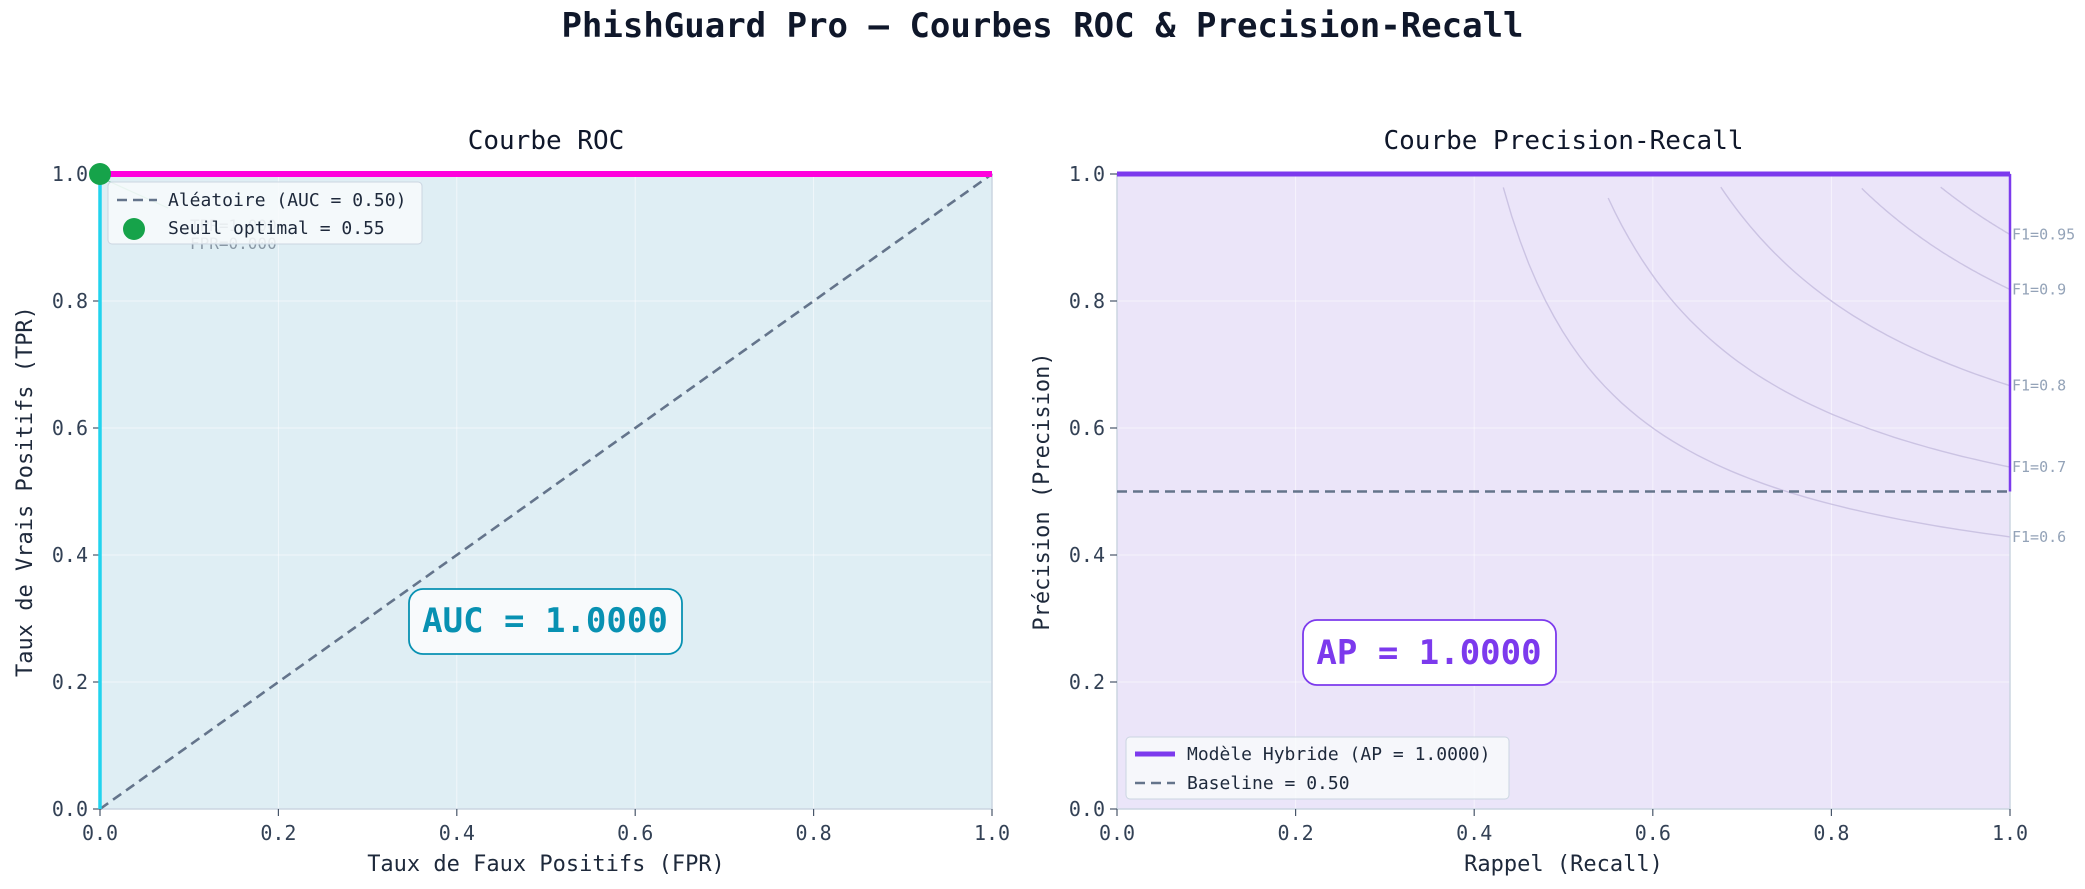 The image size is (2085, 889). Describe the element at coordinates (1563, 864) in the screenshot. I see `x-axis-label: Rappel (Recall)` at that location.